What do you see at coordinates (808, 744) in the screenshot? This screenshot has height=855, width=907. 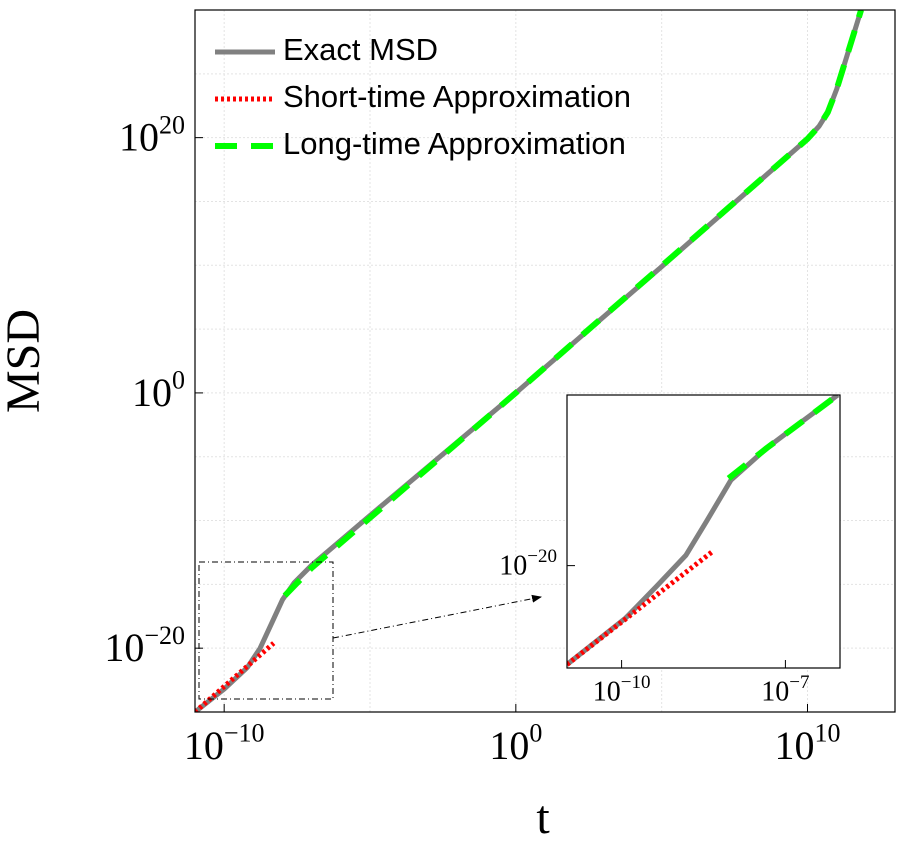 I see `x-tick-label: 10¹⁰` at bounding box center [808, 744].